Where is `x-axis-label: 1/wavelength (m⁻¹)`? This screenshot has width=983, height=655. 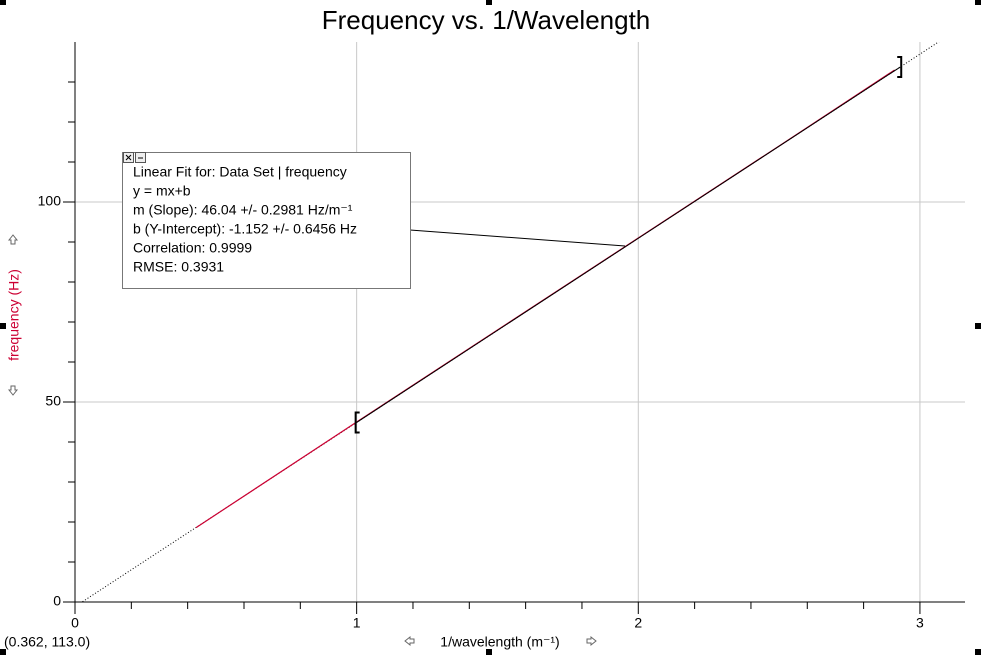
x-axis-label: 1/wavelength (m⁻¹) is located at coordinates (499, 642).